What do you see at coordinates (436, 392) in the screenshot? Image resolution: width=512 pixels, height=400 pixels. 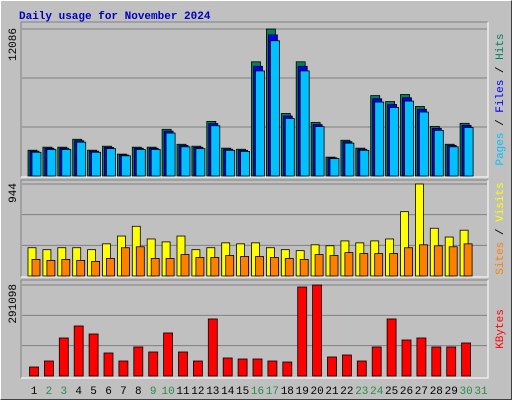 I see `x-tick-label: 28` at bounding box center [436, 392].